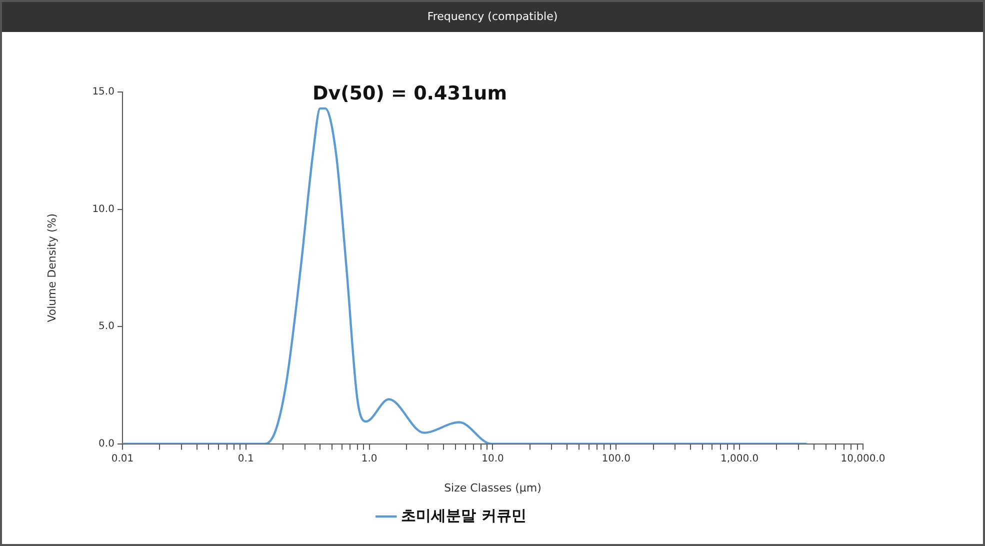 Image resolution: width=985 pixels, height=546 pixels. Describe the element at coordinates (369, 458) in the screenshot. I see `x-tick-label: 1.0` at that location.